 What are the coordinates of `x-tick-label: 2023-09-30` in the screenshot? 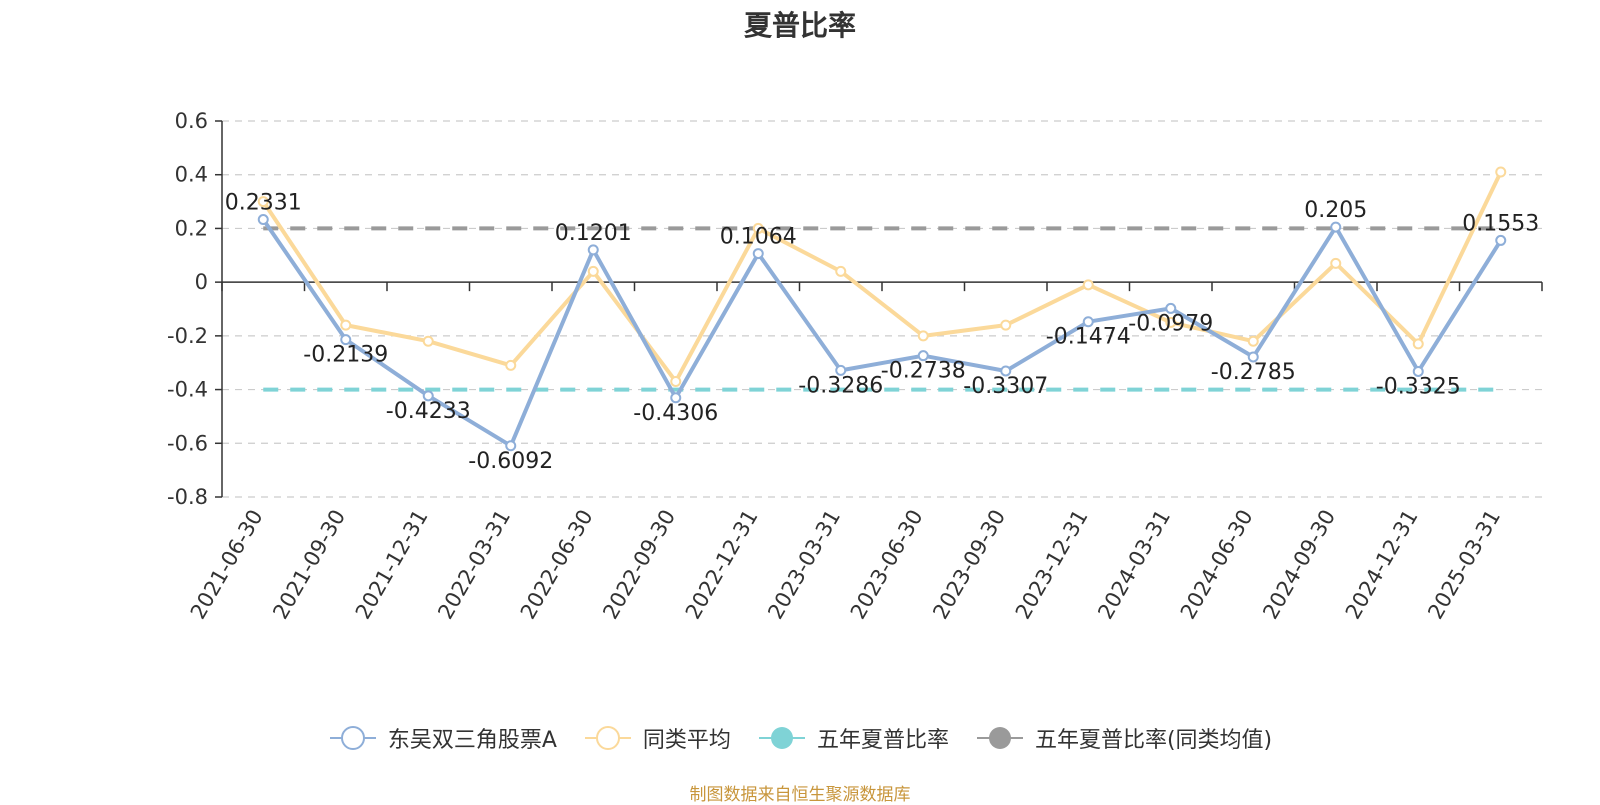 It's located at (969, 565).